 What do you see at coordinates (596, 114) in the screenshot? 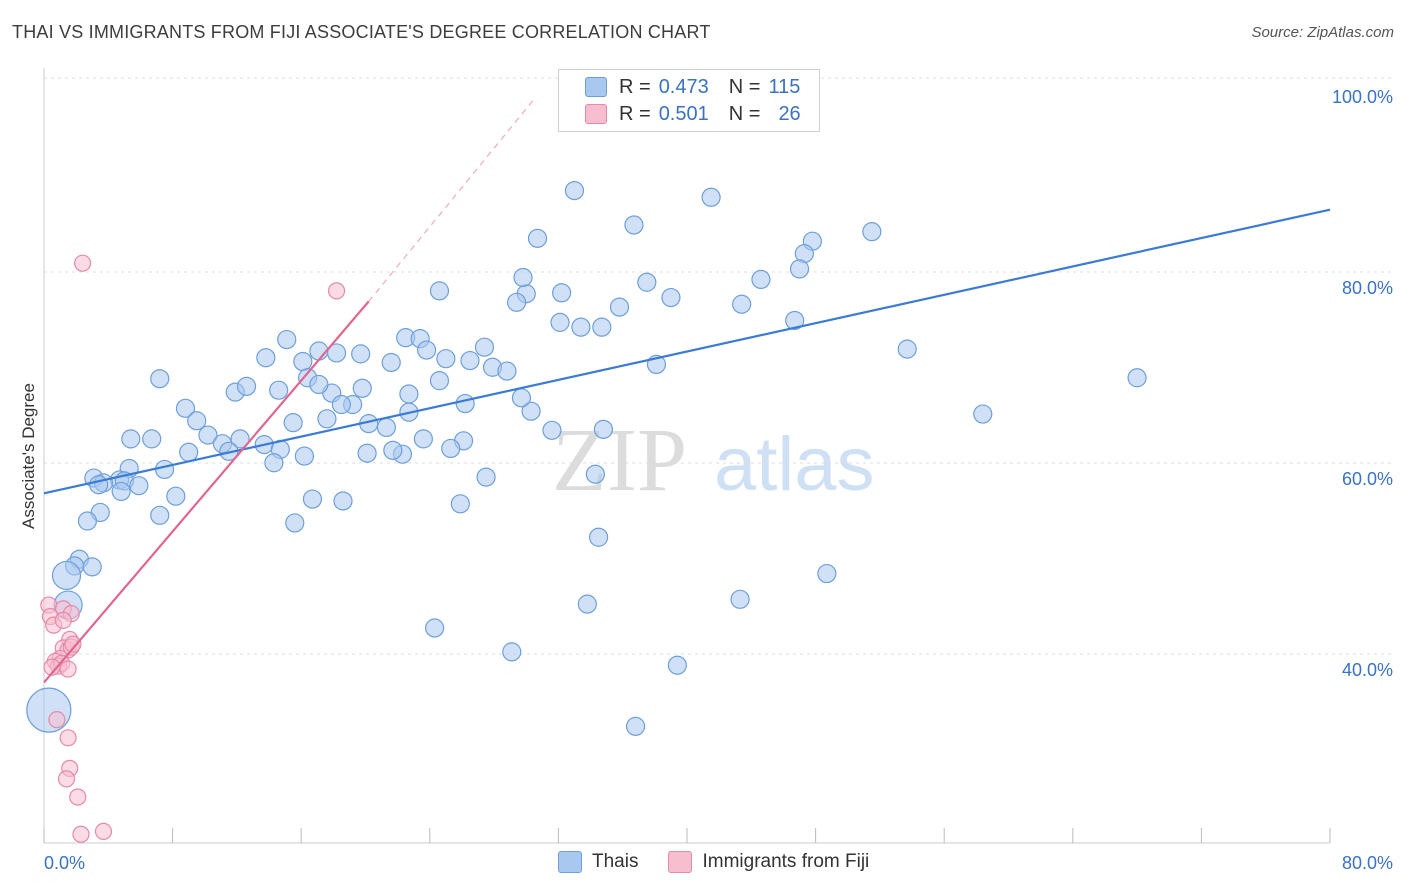
I see `fiji-swatch` at bounding box center [596, 114].